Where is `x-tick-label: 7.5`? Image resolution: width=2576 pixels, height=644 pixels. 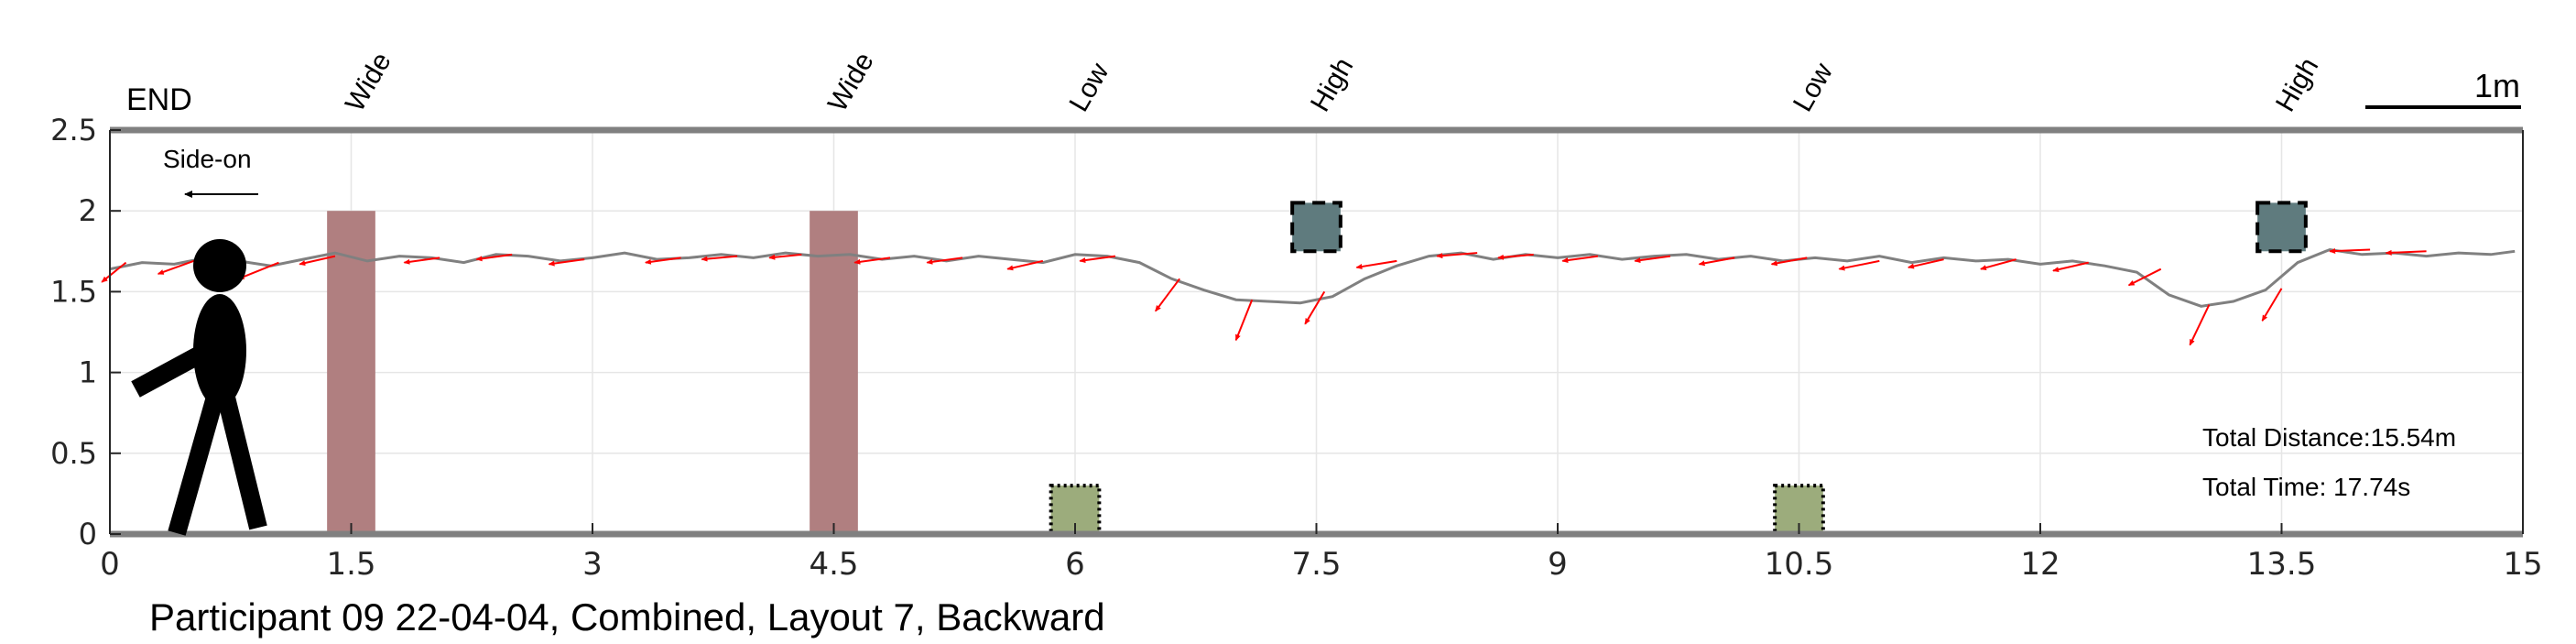 x-tick-label: 7.5 is located at coordinates (1316, 564).